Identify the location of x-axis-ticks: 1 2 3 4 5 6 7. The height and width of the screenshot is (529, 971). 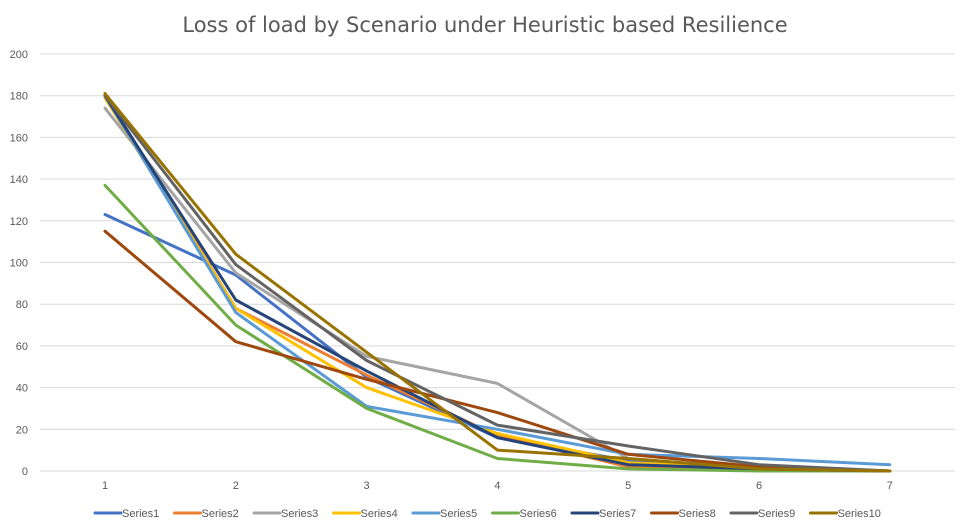
(497, 486).